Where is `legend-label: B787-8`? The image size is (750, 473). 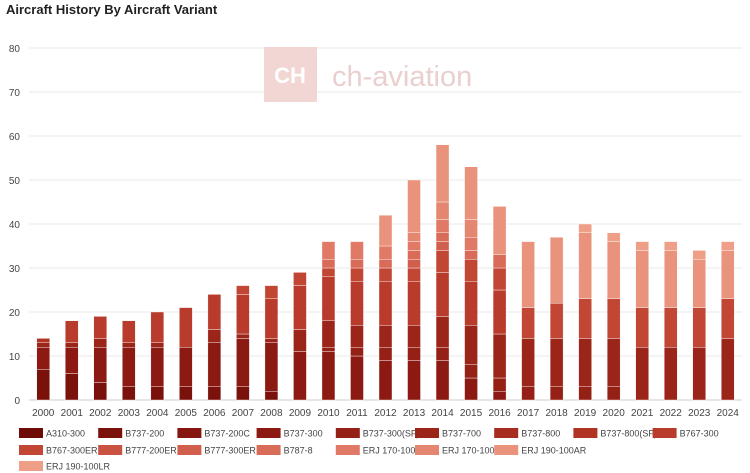 legend-label: B787-8 is located at coordinates (298, 451).